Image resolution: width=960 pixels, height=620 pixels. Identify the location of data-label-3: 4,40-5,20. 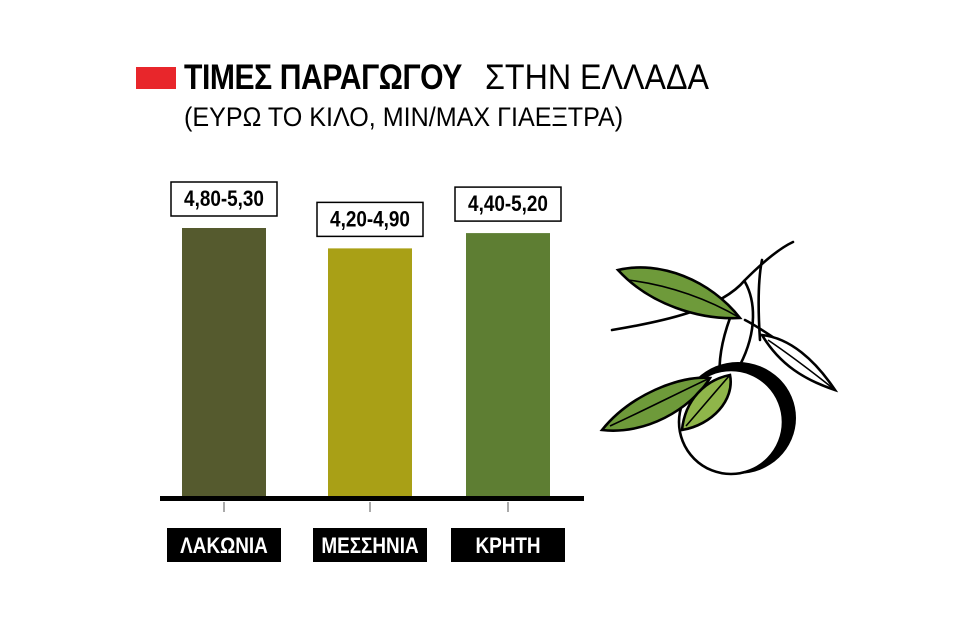
(508, 204).